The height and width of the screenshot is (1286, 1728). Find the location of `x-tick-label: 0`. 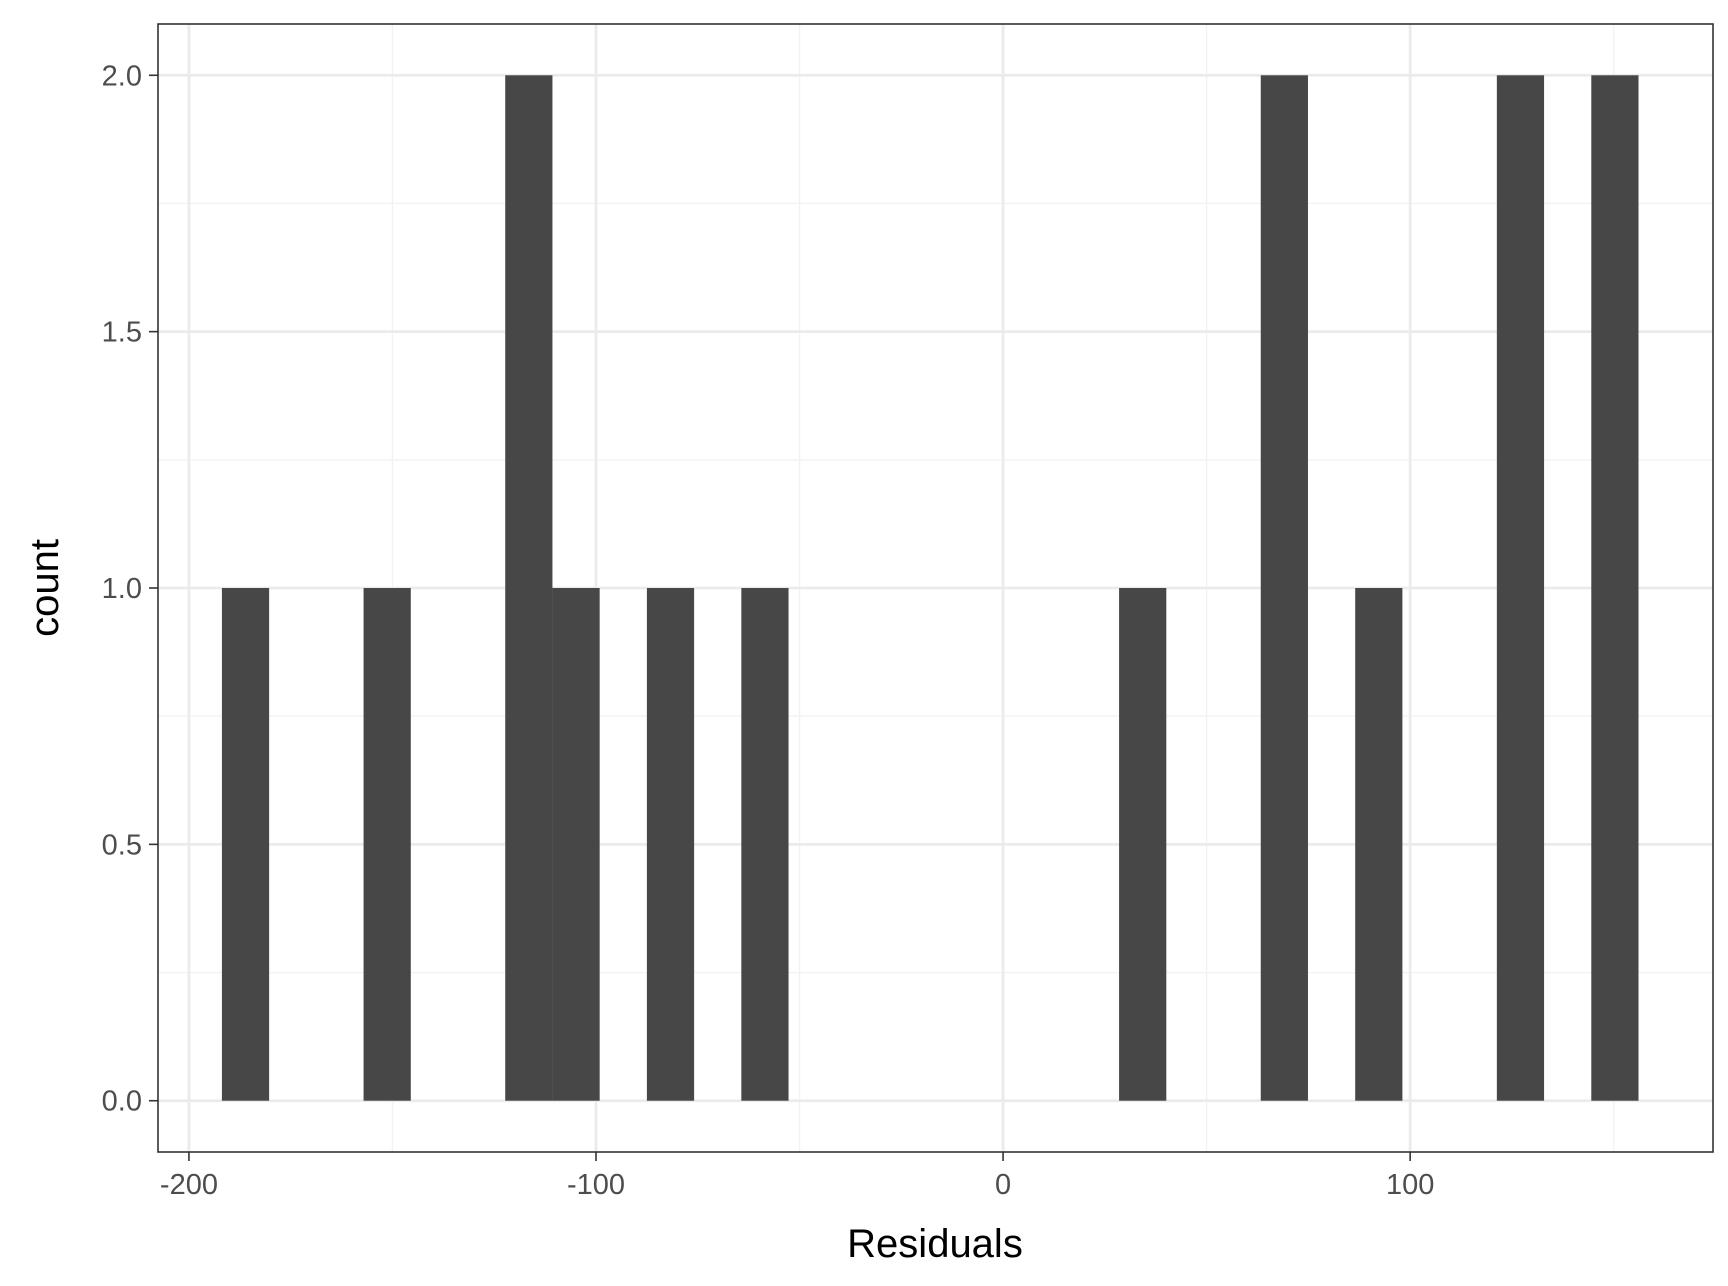

x-tick-label: 0 is located at coordinates (1003, 1185).